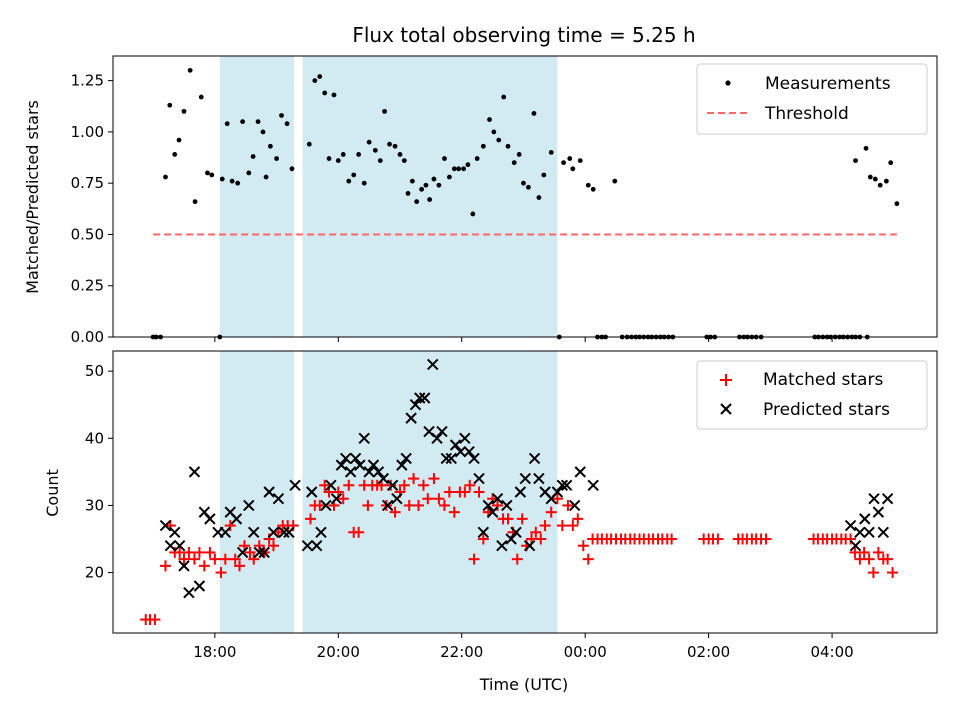 This screenshot has width=960, height=720. What do you see at coordinates (523, 35) in the screenshot?
I see `chart-title: Flux total observing time = 5.25 h` at bounding box center [523, 35].